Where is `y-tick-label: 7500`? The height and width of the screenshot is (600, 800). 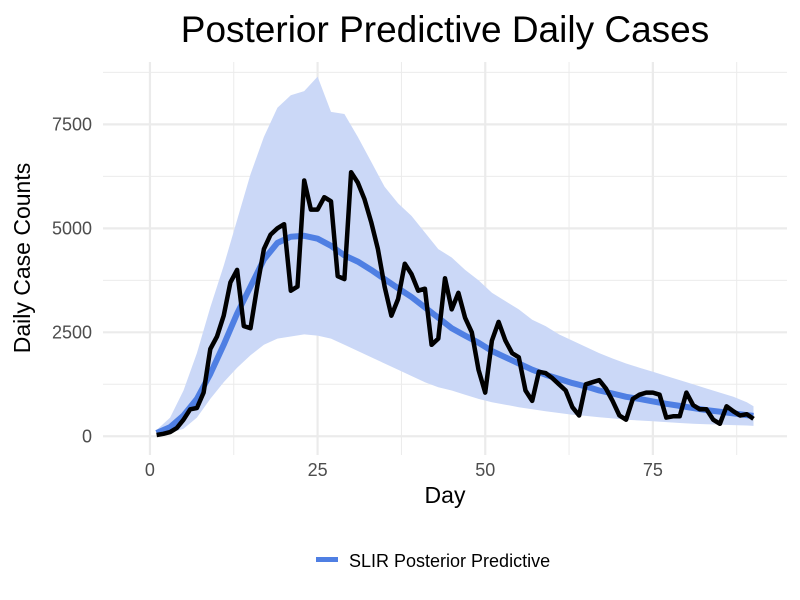 y-tick-label: 7500 is located at coordinates (72, 124).